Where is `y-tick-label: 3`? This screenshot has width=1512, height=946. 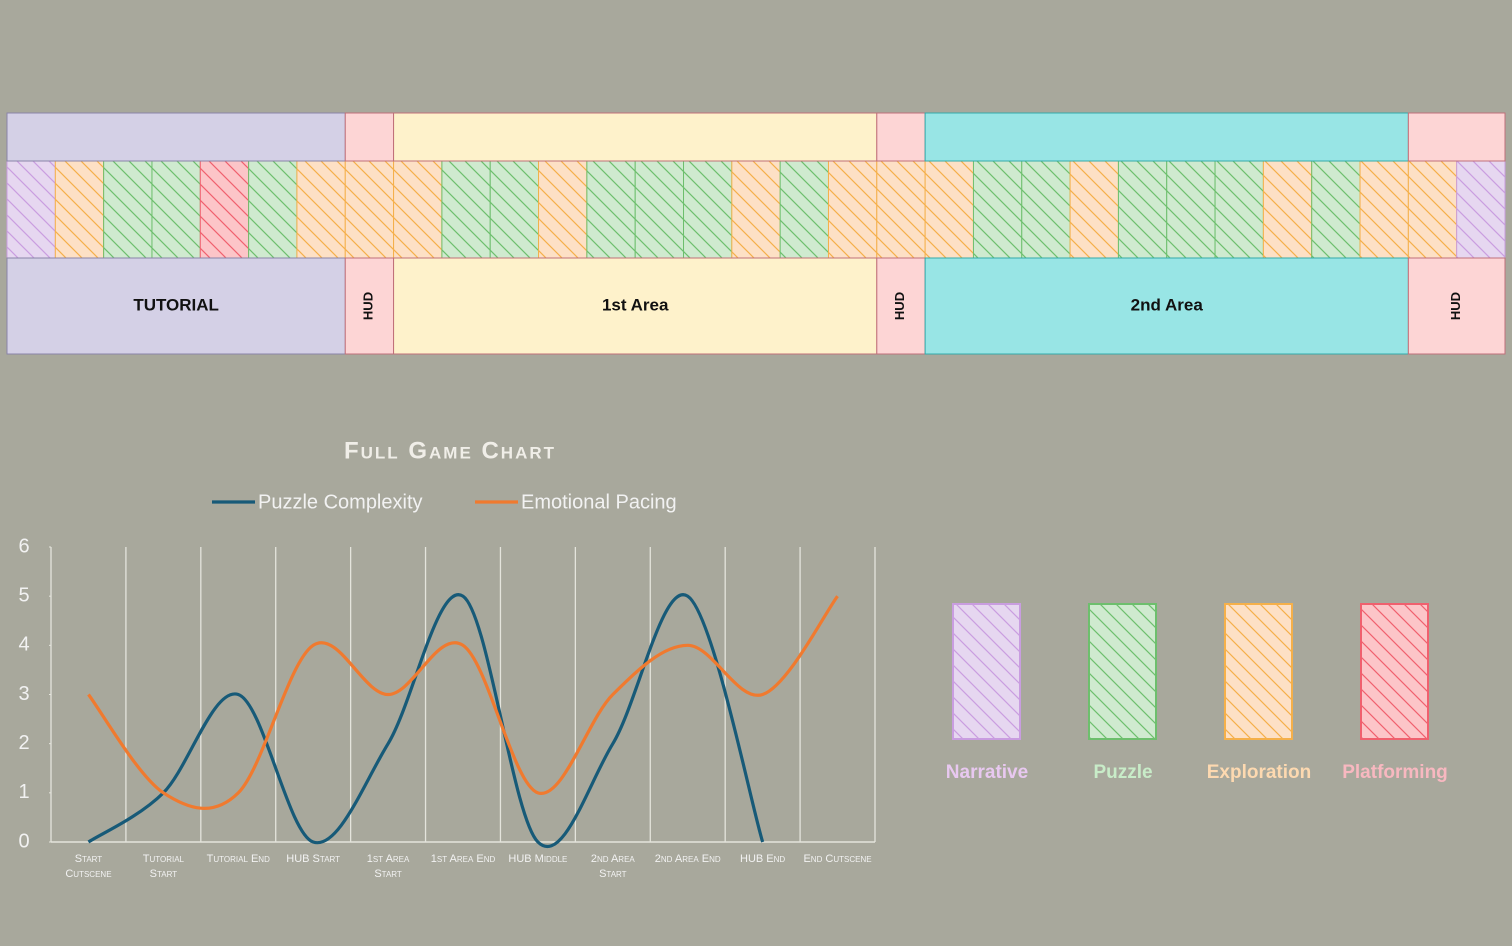
y-tick-label: 3 is located at coordinates (23, 694).